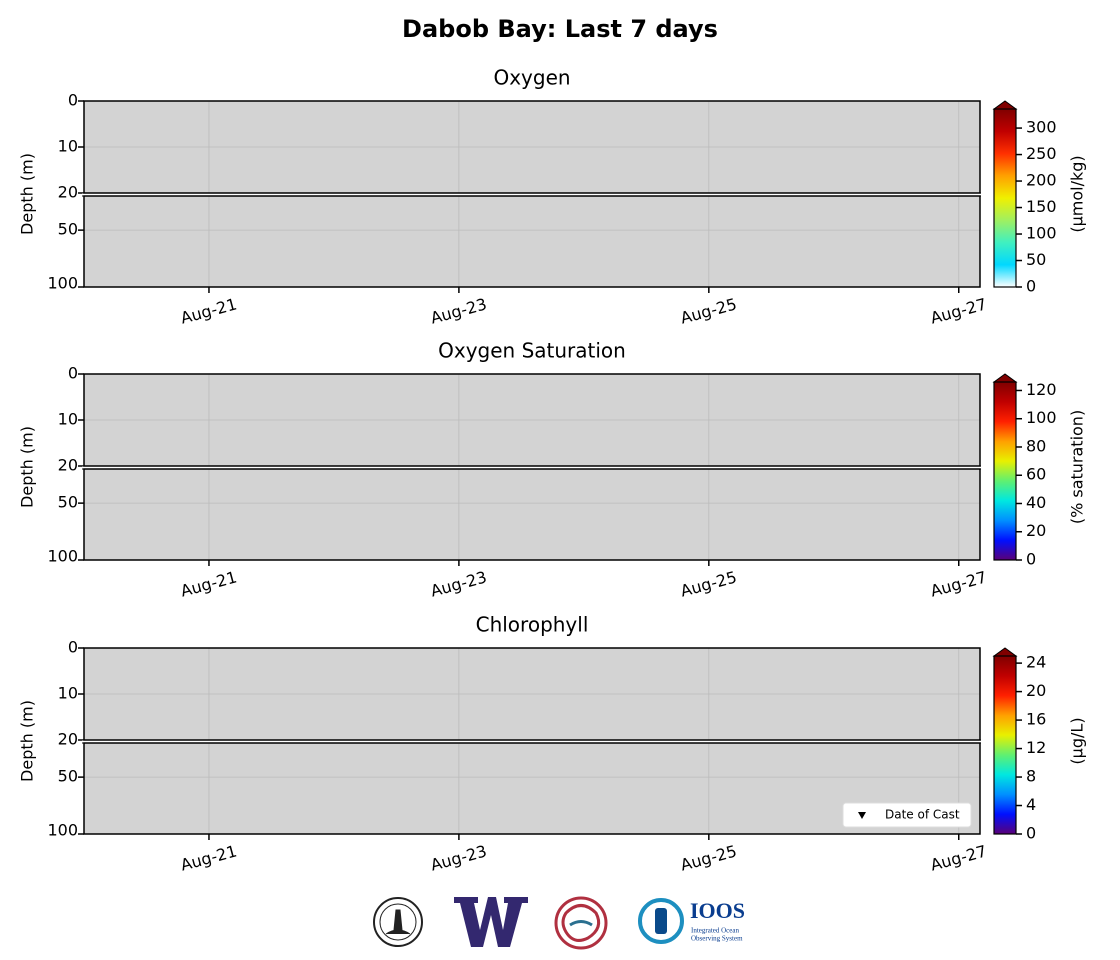 Image resolution: width=1120 pixels, height=960 pixels. Describe the element at coordinates (1041, 389) in the screenshot. I see `colorbar-tick-label: 120` at that location.